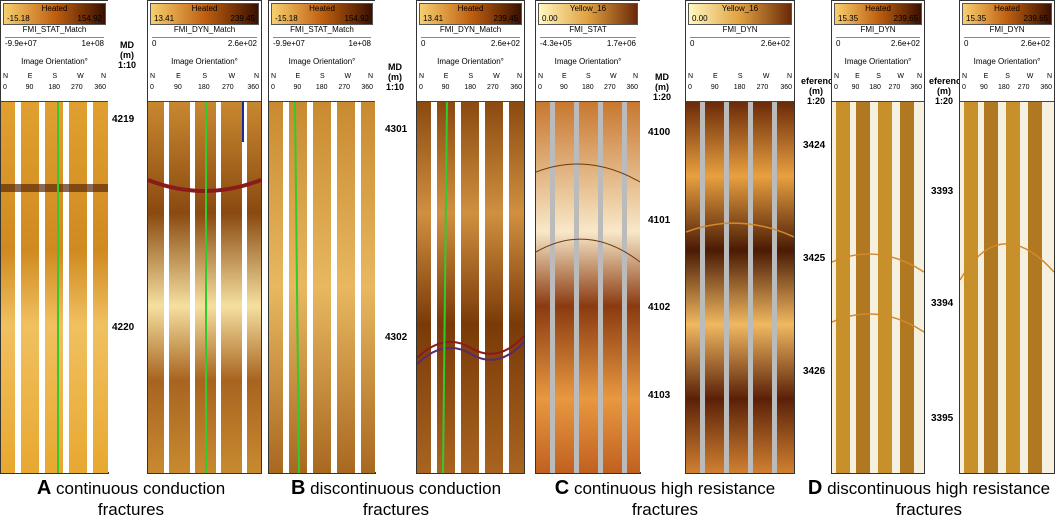  I want to click on curve-name: FMI_STAT_Match, so click(54, 29).